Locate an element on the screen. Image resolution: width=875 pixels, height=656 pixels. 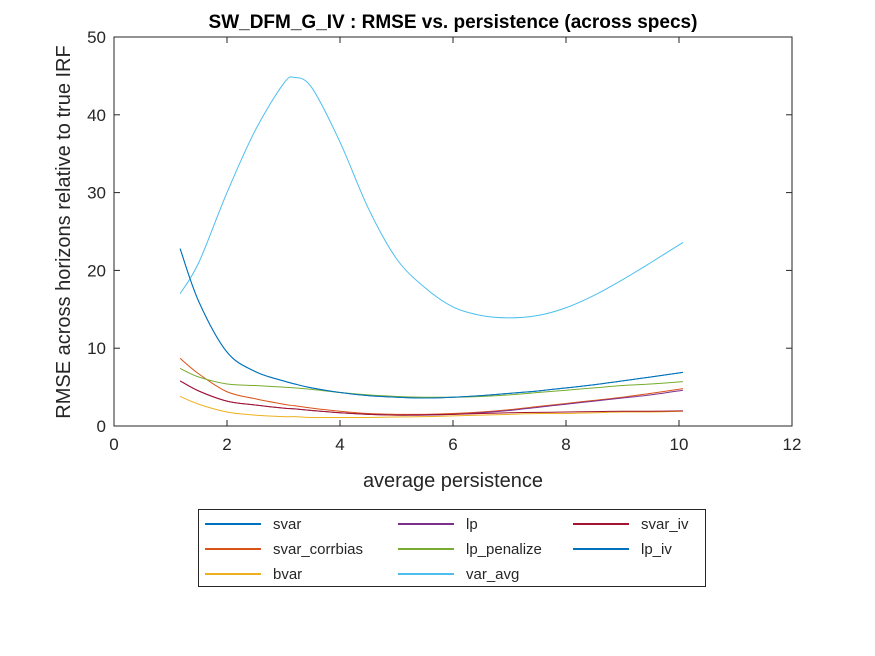
series-line-lp-penalize is located at coordinates (431, 382).